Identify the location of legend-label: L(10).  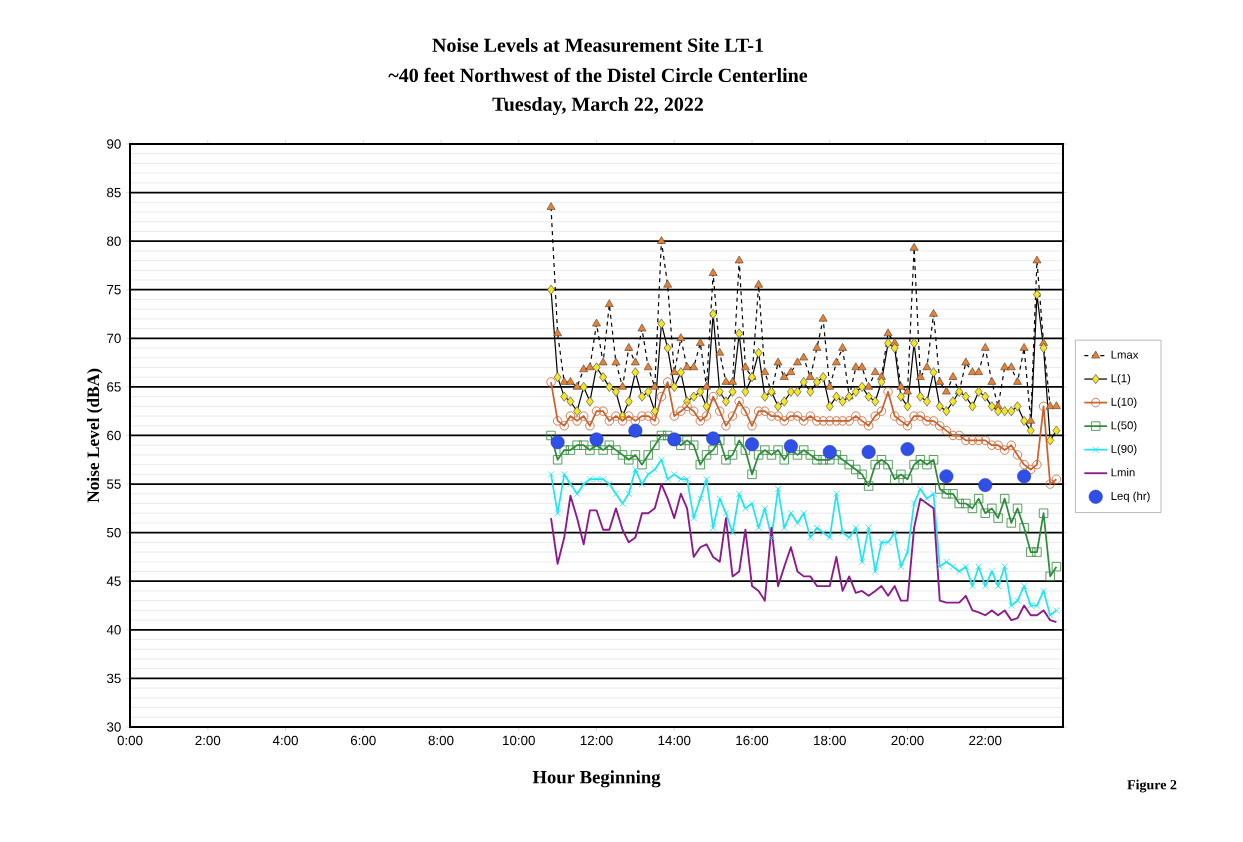
(1124, 403).